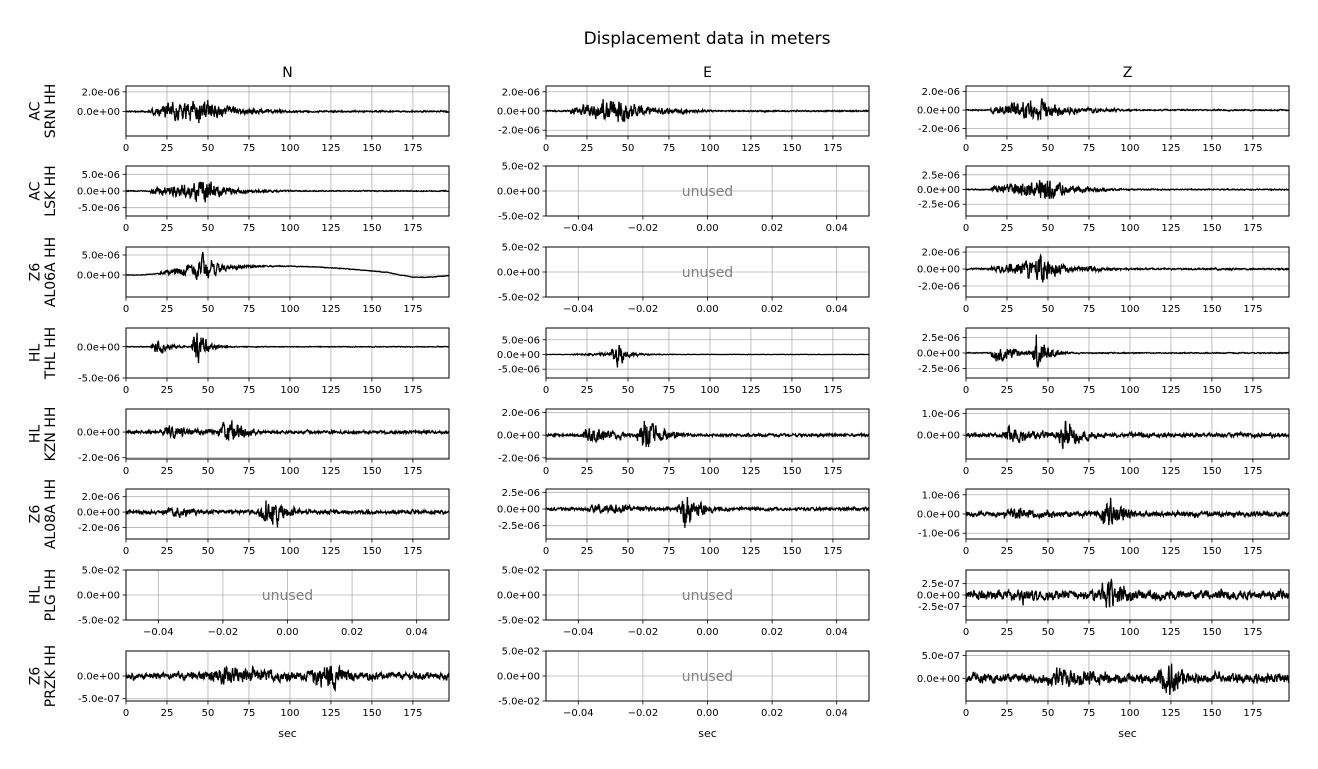 The width and height of the screenshot is (1318, 769). Describe the element at coordinates (521, 340) in the screenshot. I see `y-tick-label: 5.0e-06` at that location.